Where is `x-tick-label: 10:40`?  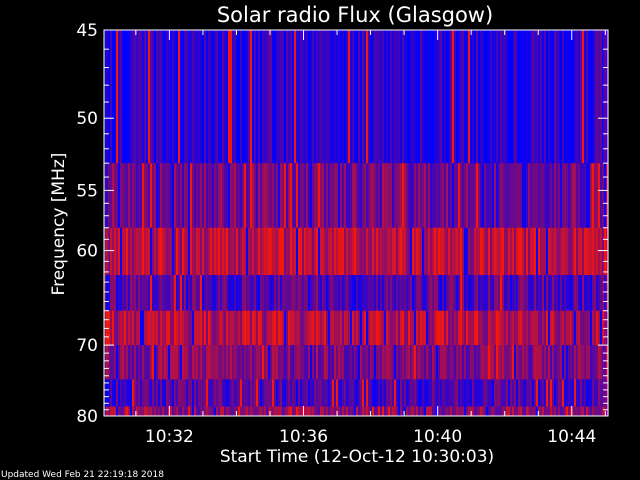
x-tick-label: 10:40 is located at coordinates (437, 437).